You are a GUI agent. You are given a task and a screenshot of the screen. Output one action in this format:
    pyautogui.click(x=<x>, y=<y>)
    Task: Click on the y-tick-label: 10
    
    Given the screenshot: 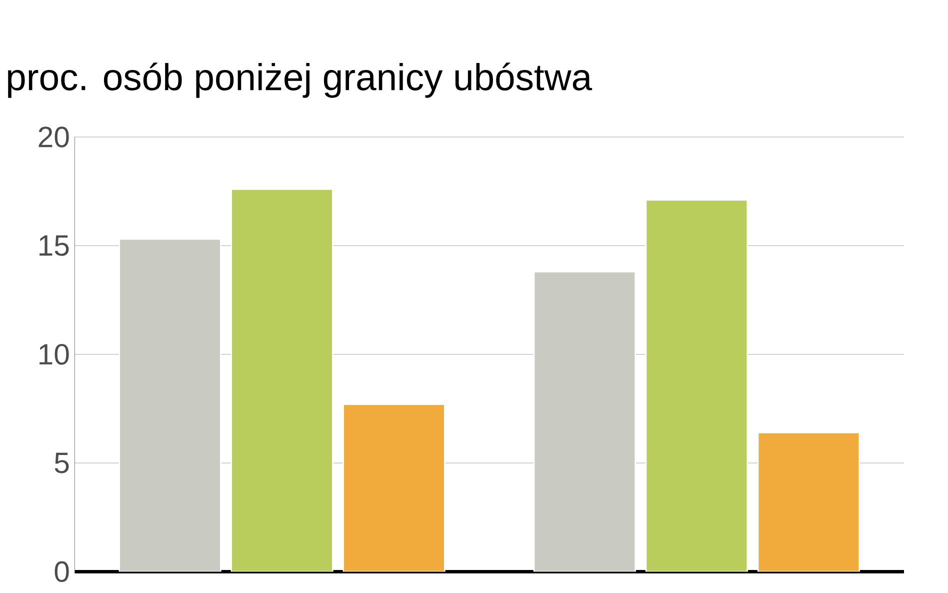 What is the action you would take?
    pyautogui.click(x=54, y=354)
    